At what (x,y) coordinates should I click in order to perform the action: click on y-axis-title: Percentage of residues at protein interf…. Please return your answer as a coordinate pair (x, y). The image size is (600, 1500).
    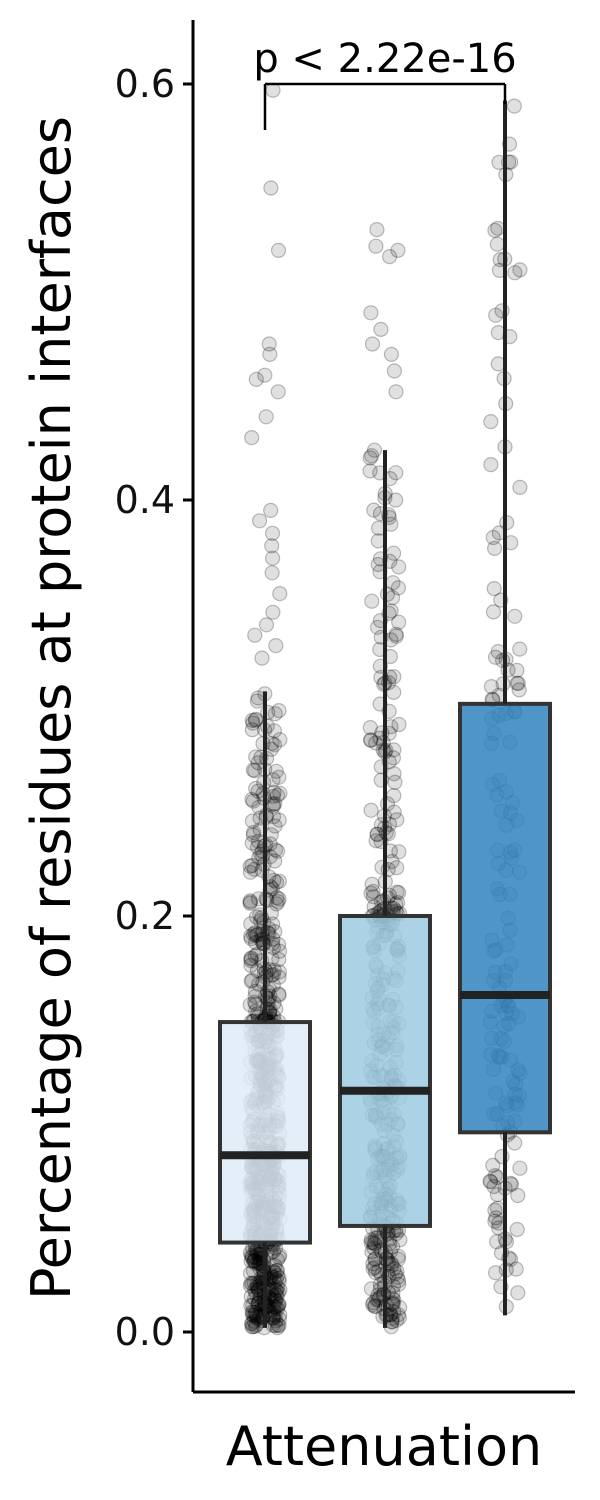
    Looking at the image, I should click on (51, 708).